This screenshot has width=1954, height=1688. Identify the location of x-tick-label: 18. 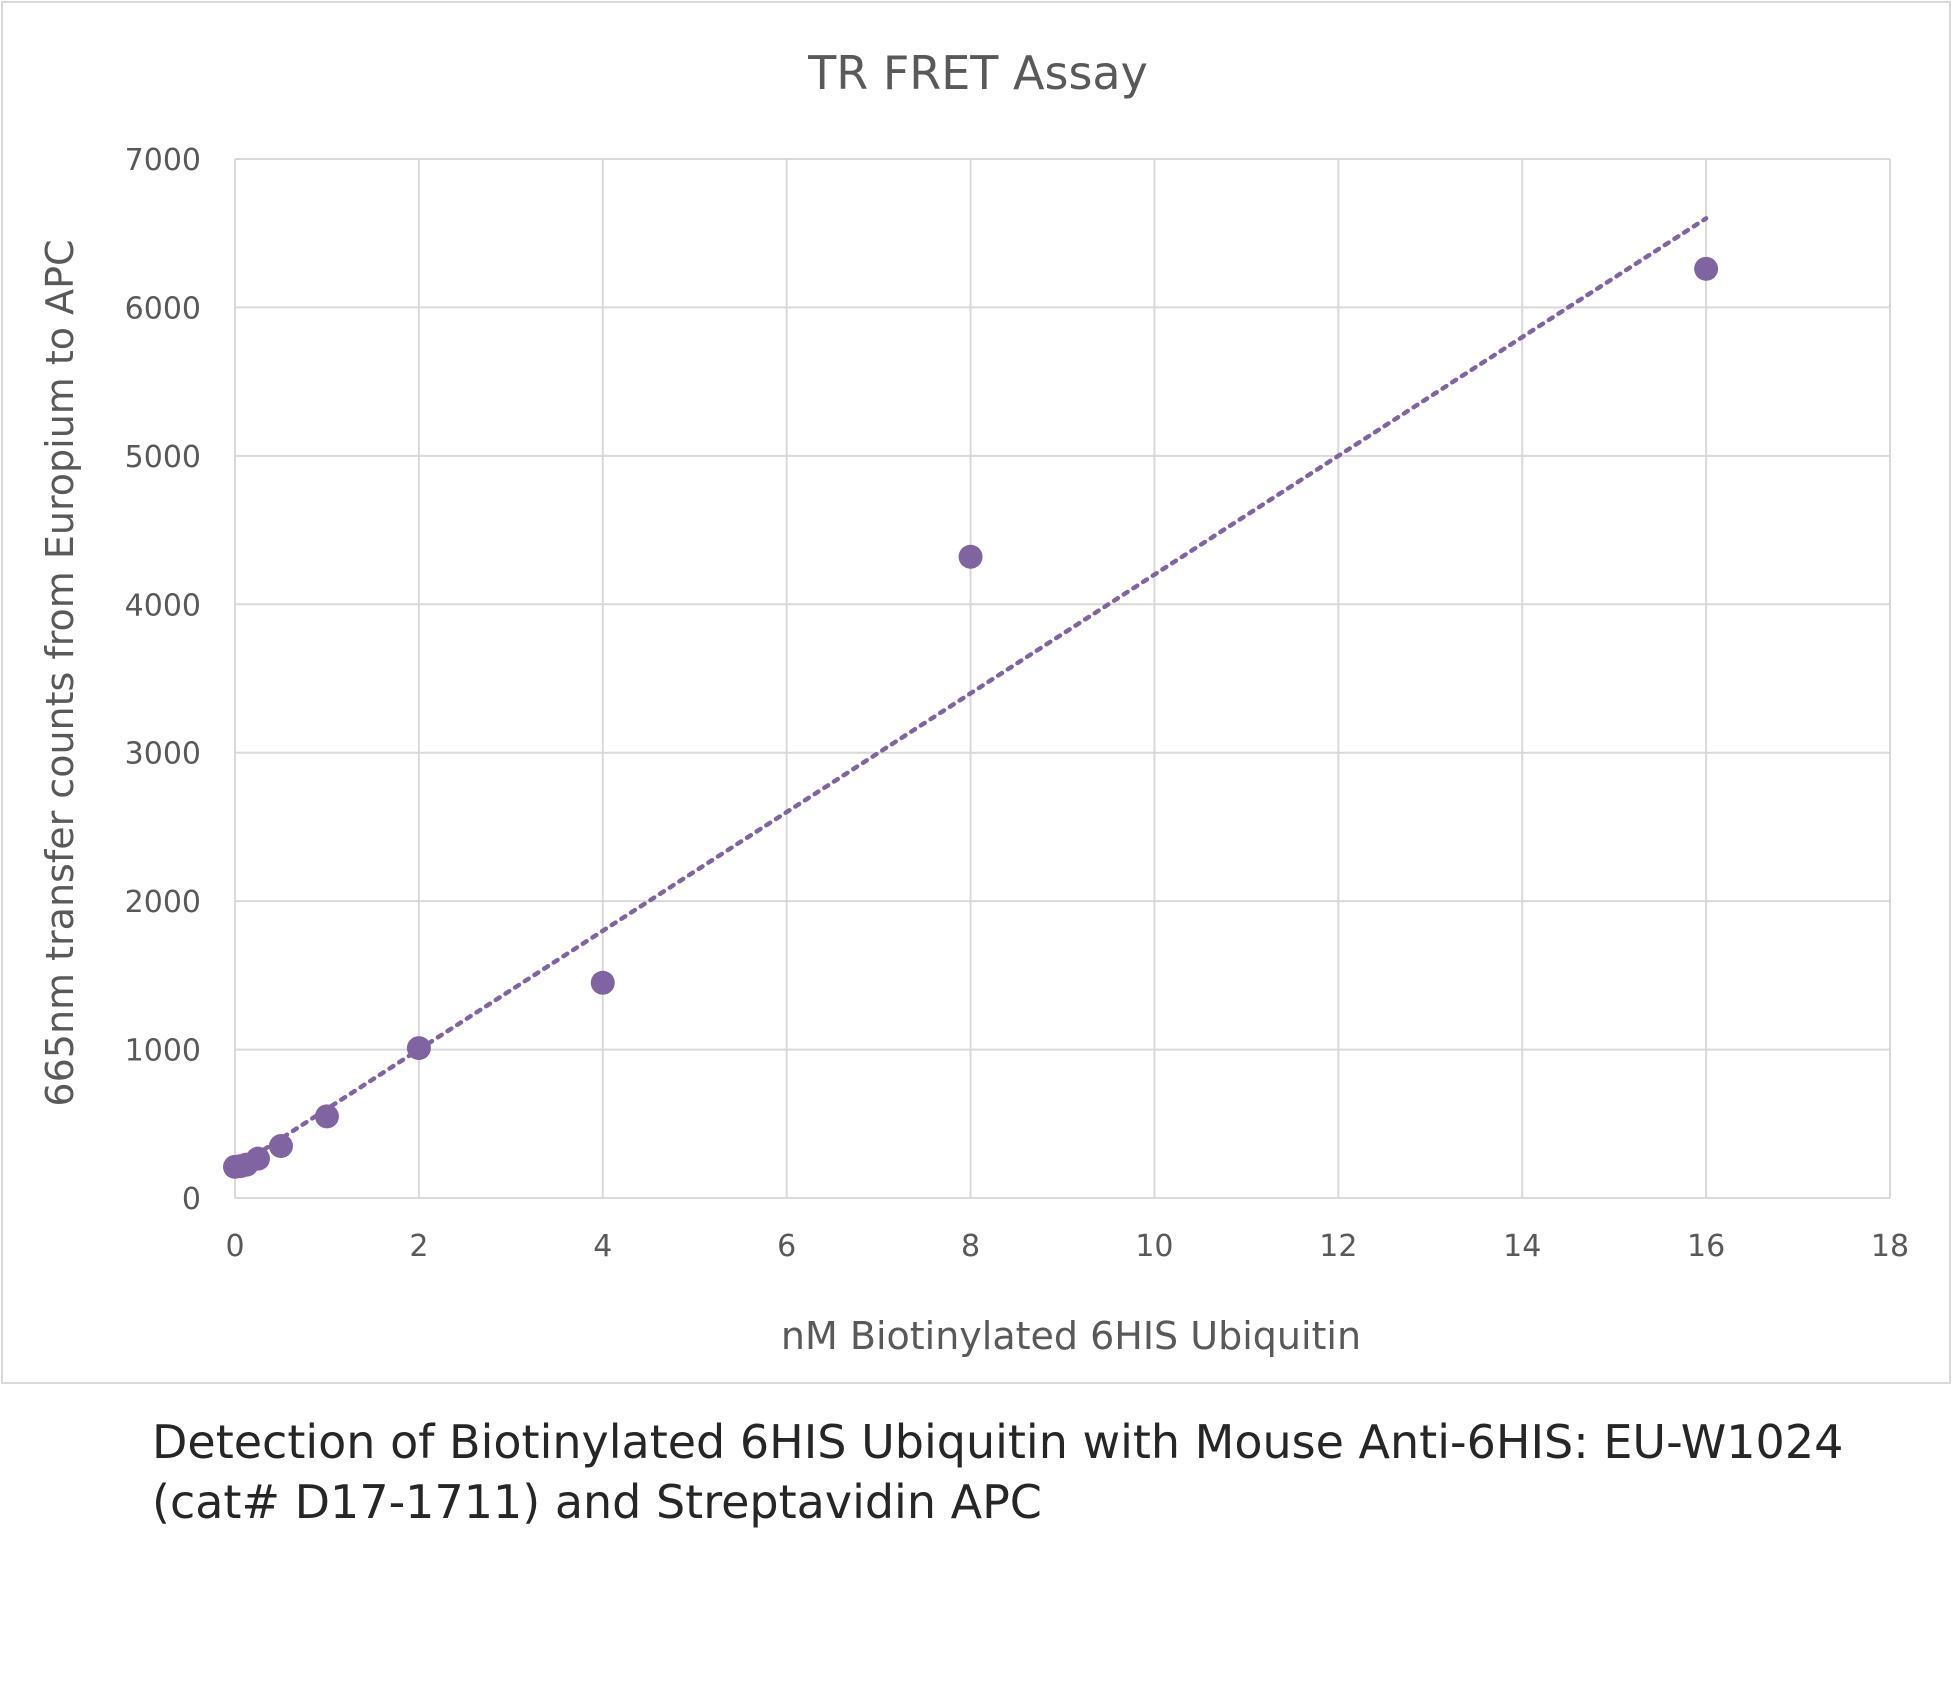
(1890, 1246).